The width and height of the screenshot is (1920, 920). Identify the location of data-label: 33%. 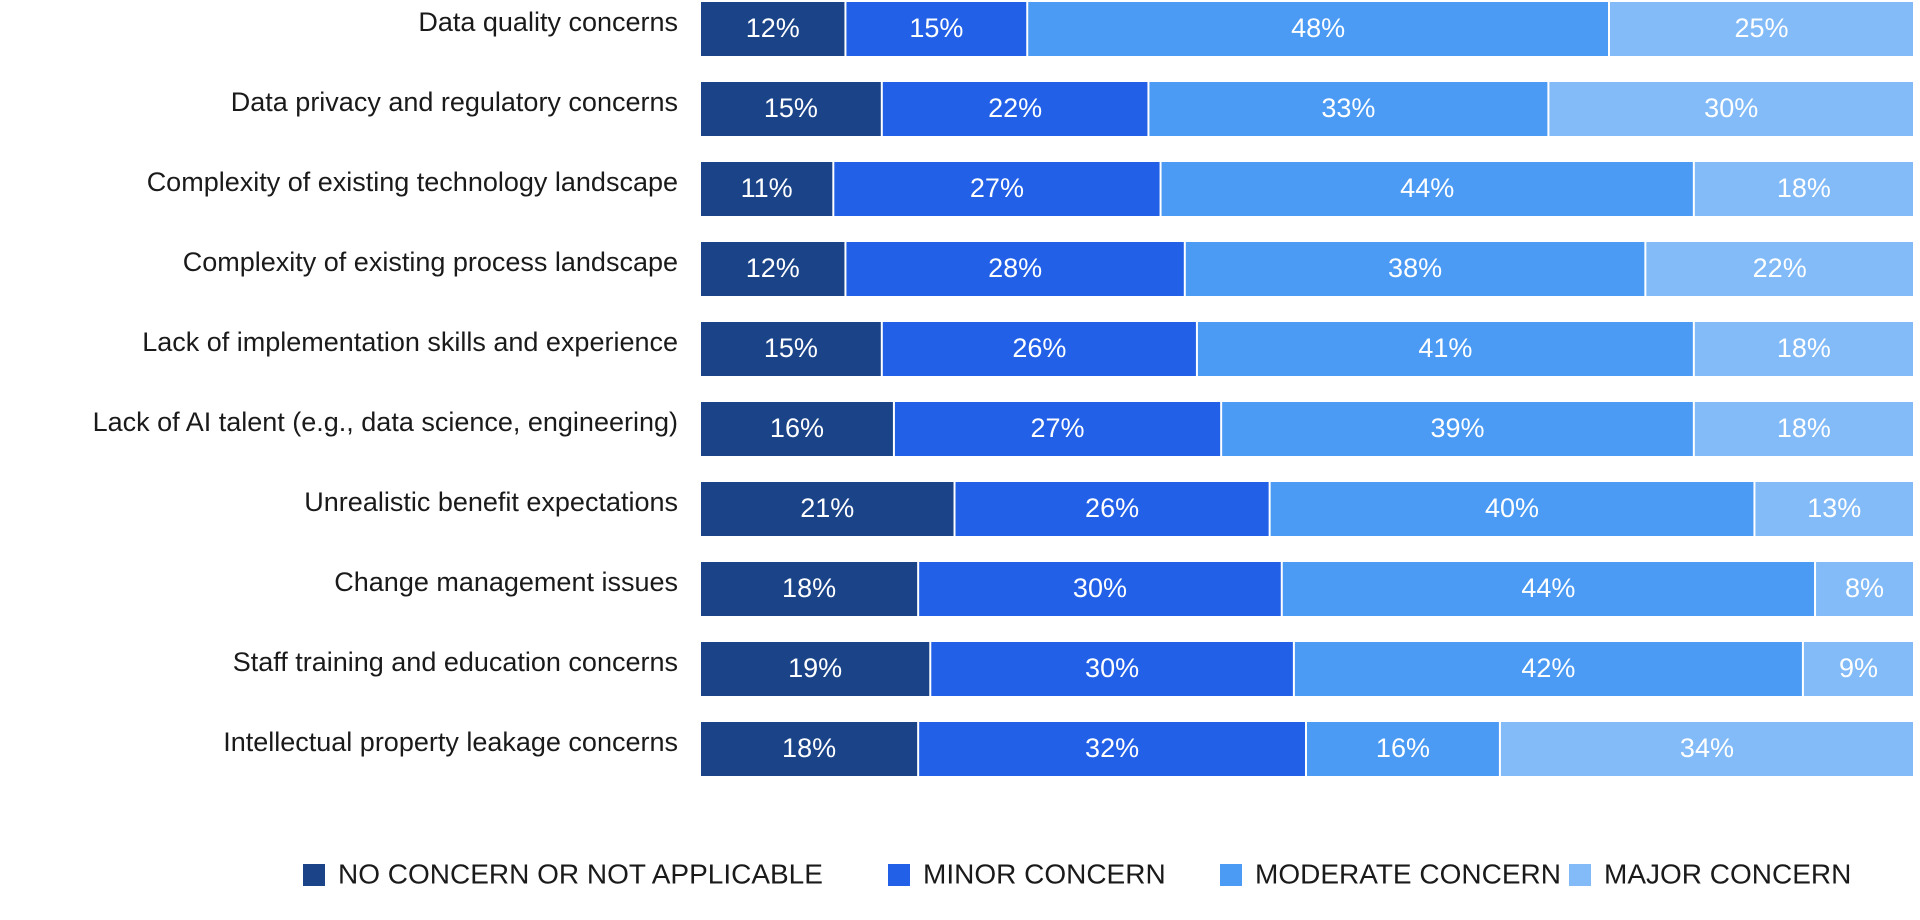
(1348, 108).